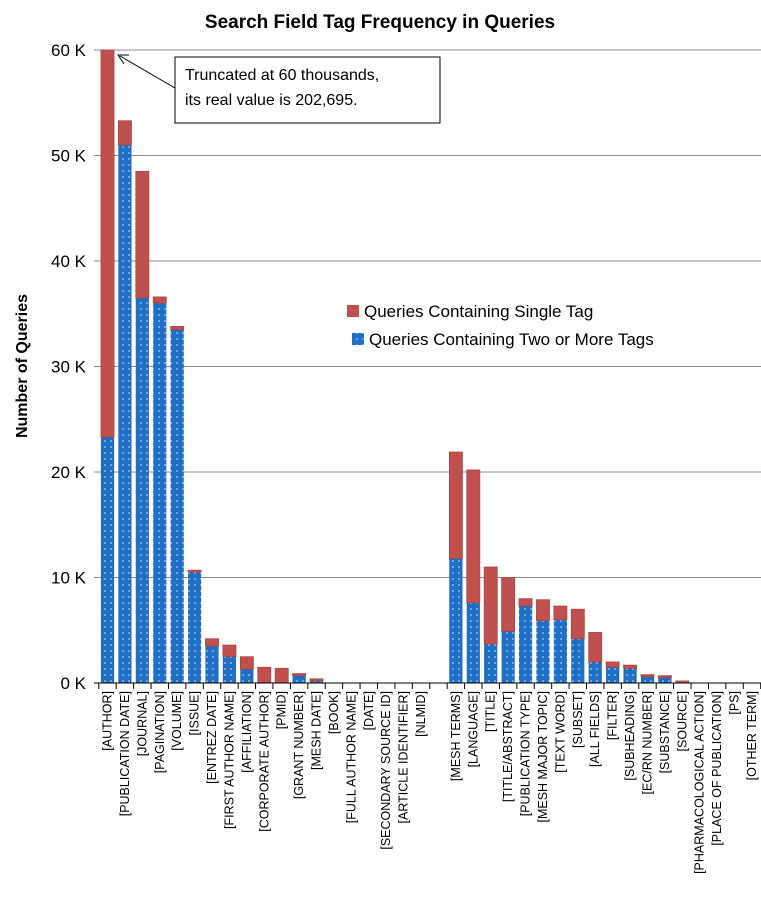 The image size is (761, 924). I want to click on x-category-label: [VOLUME], so click(177, 721).